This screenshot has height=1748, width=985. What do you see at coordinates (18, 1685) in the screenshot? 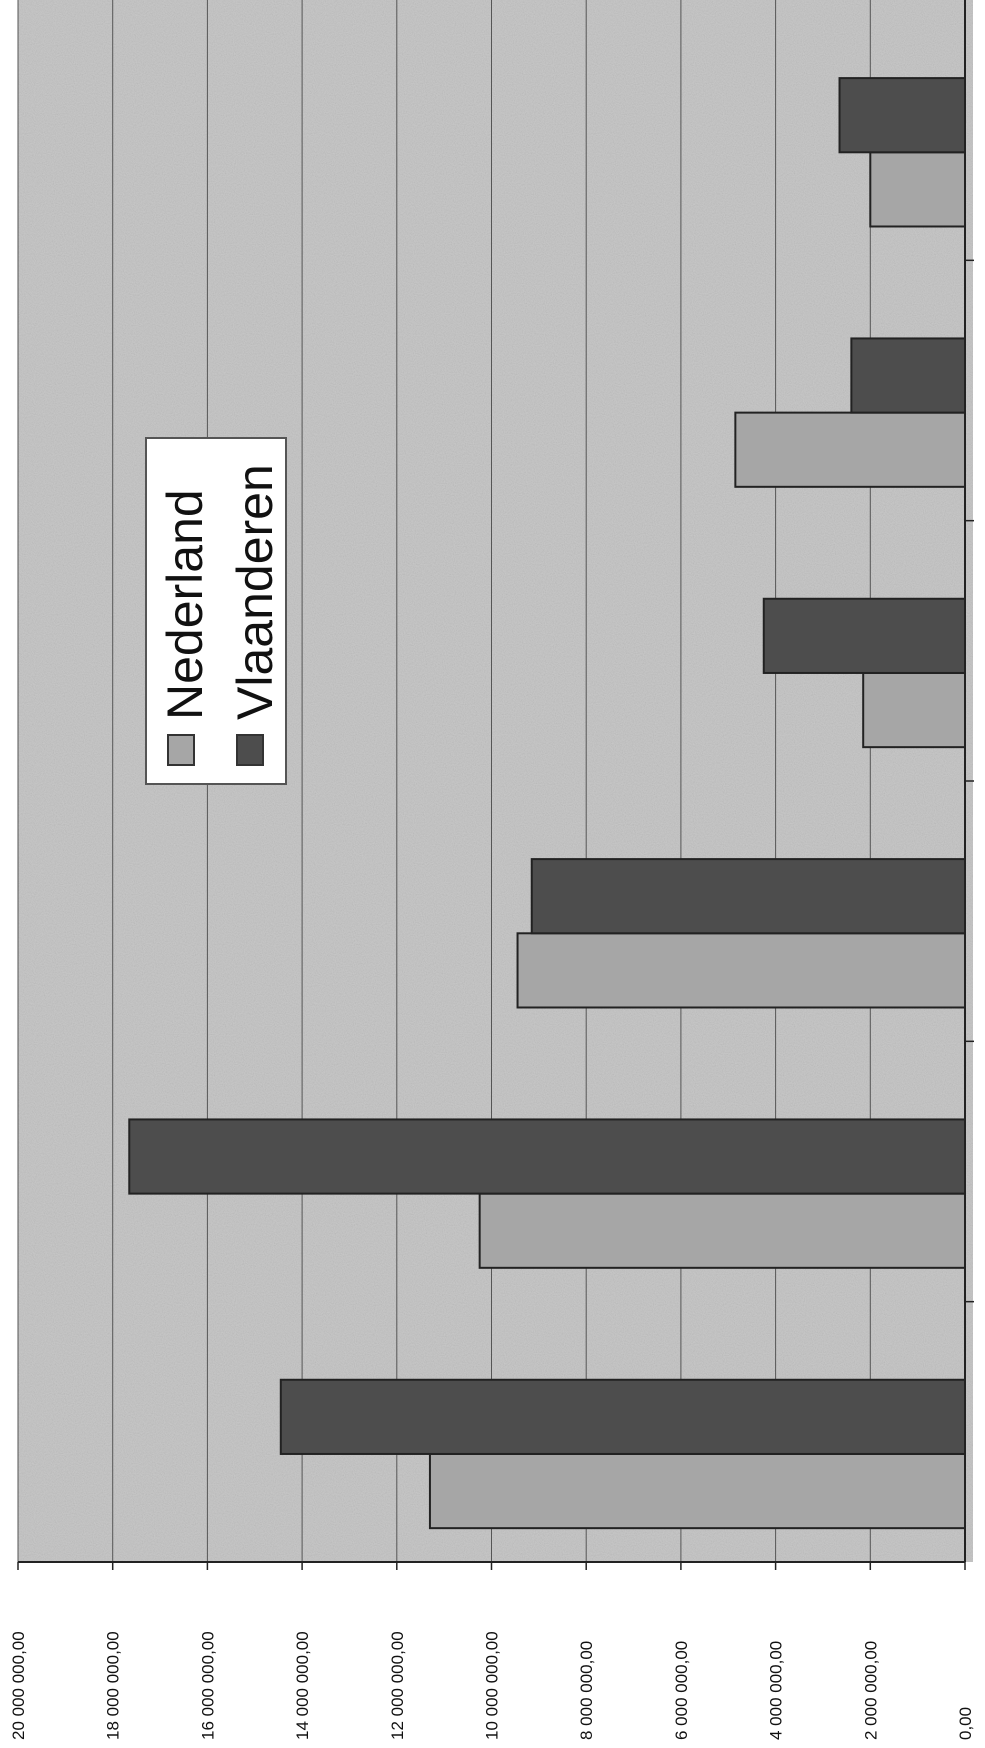
I see `value-tick-label: 20 000 000,00` at bounding box center [18, 1685].